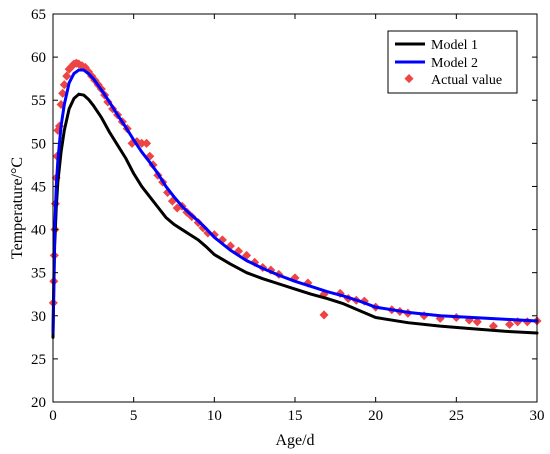 The height and width of the screenshot is (454, 550). Describe the element at coordinates (17, 208) in the screenshot. I see `y-axis-label: Temperature/°C` at that location.